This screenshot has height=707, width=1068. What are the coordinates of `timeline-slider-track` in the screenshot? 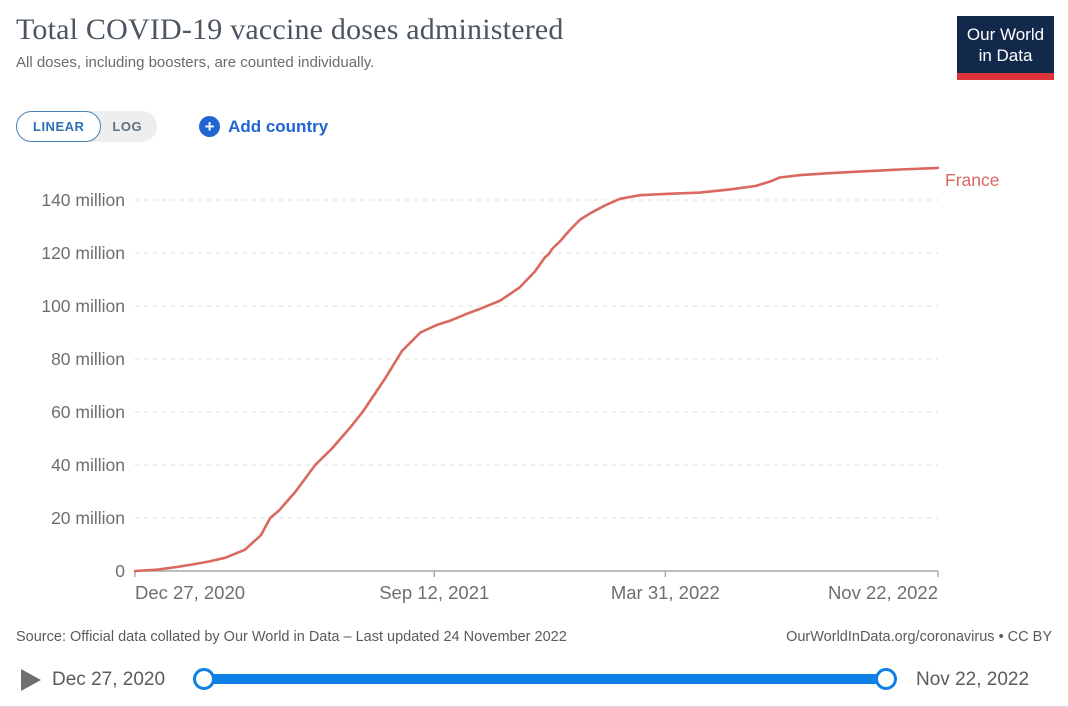 It's located at (545, 679).